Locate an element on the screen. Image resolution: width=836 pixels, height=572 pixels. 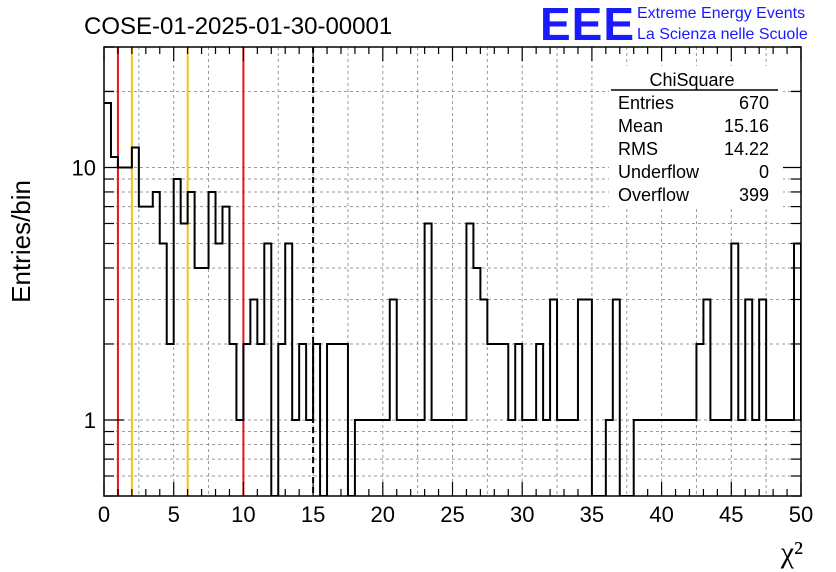
y-tick-label: 1 is located at coordinates (90, 420).